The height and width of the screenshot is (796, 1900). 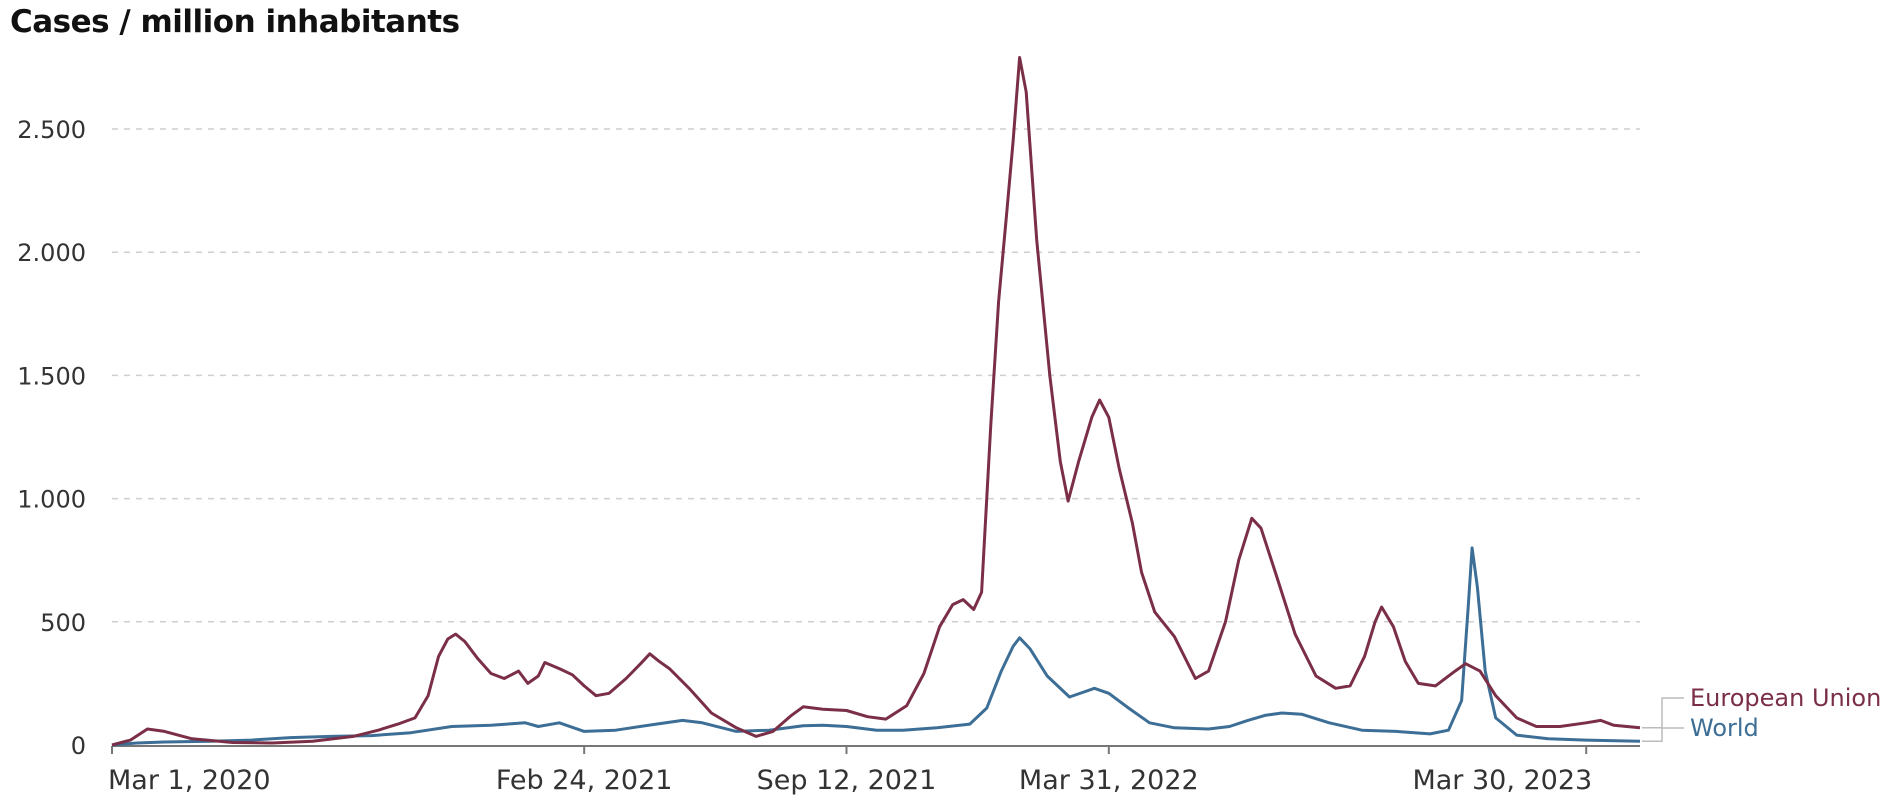 What do you see at coordinates (1109, 780) in the screenshot?
I see `x-tick-label: Mar 31, 2022` at bounding box center [1109, 780].